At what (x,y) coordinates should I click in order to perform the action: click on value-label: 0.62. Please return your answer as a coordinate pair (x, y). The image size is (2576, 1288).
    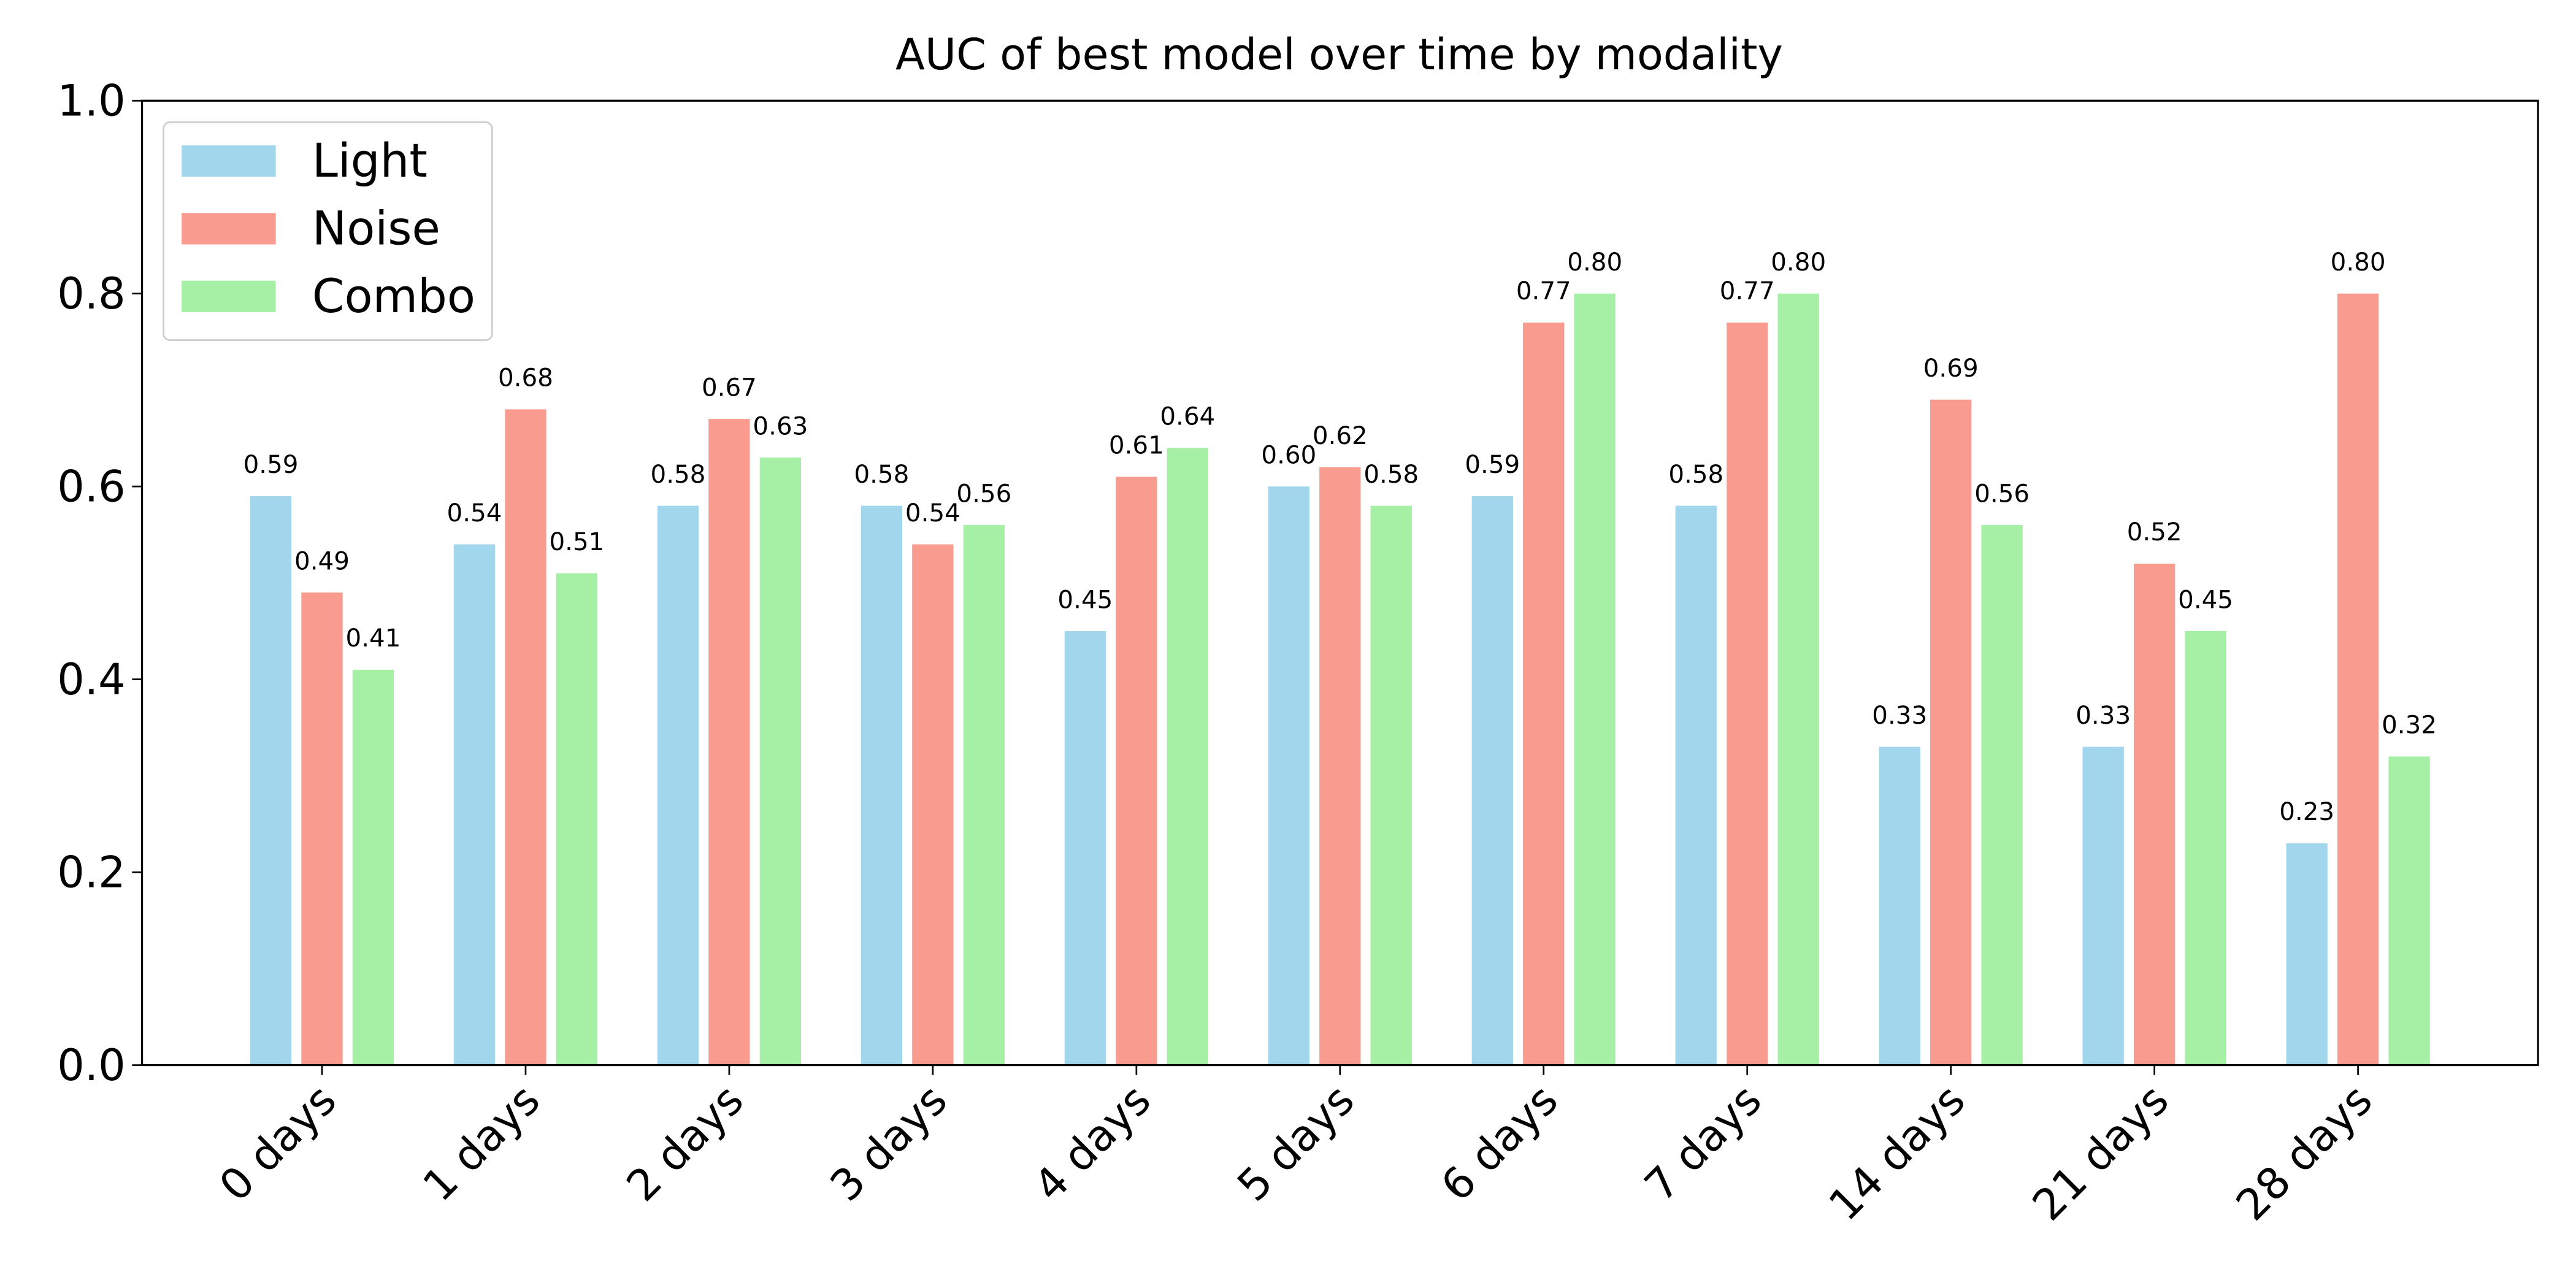
    Looking at the image, I should click on (1340, 435).